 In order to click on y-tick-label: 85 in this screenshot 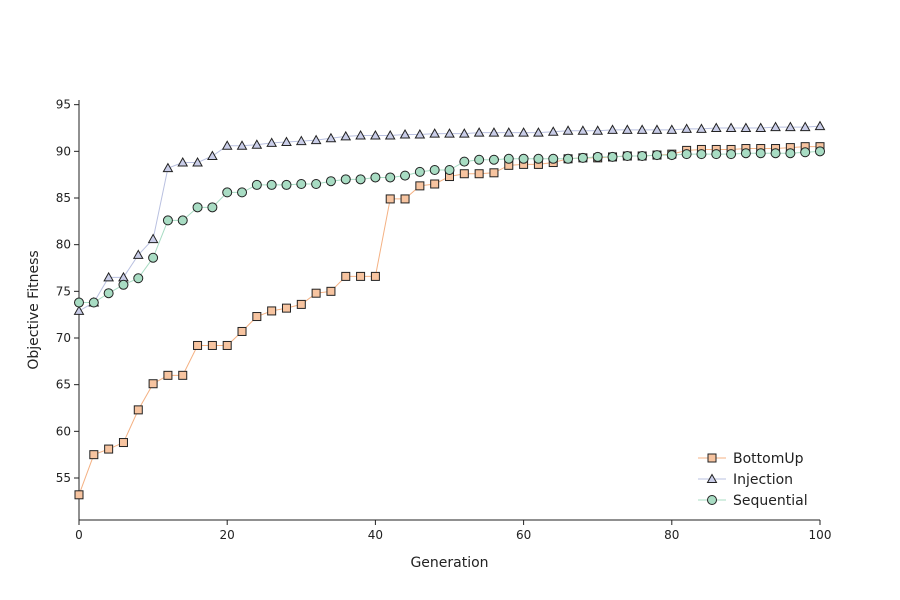, I will do `click(63, 198)`.